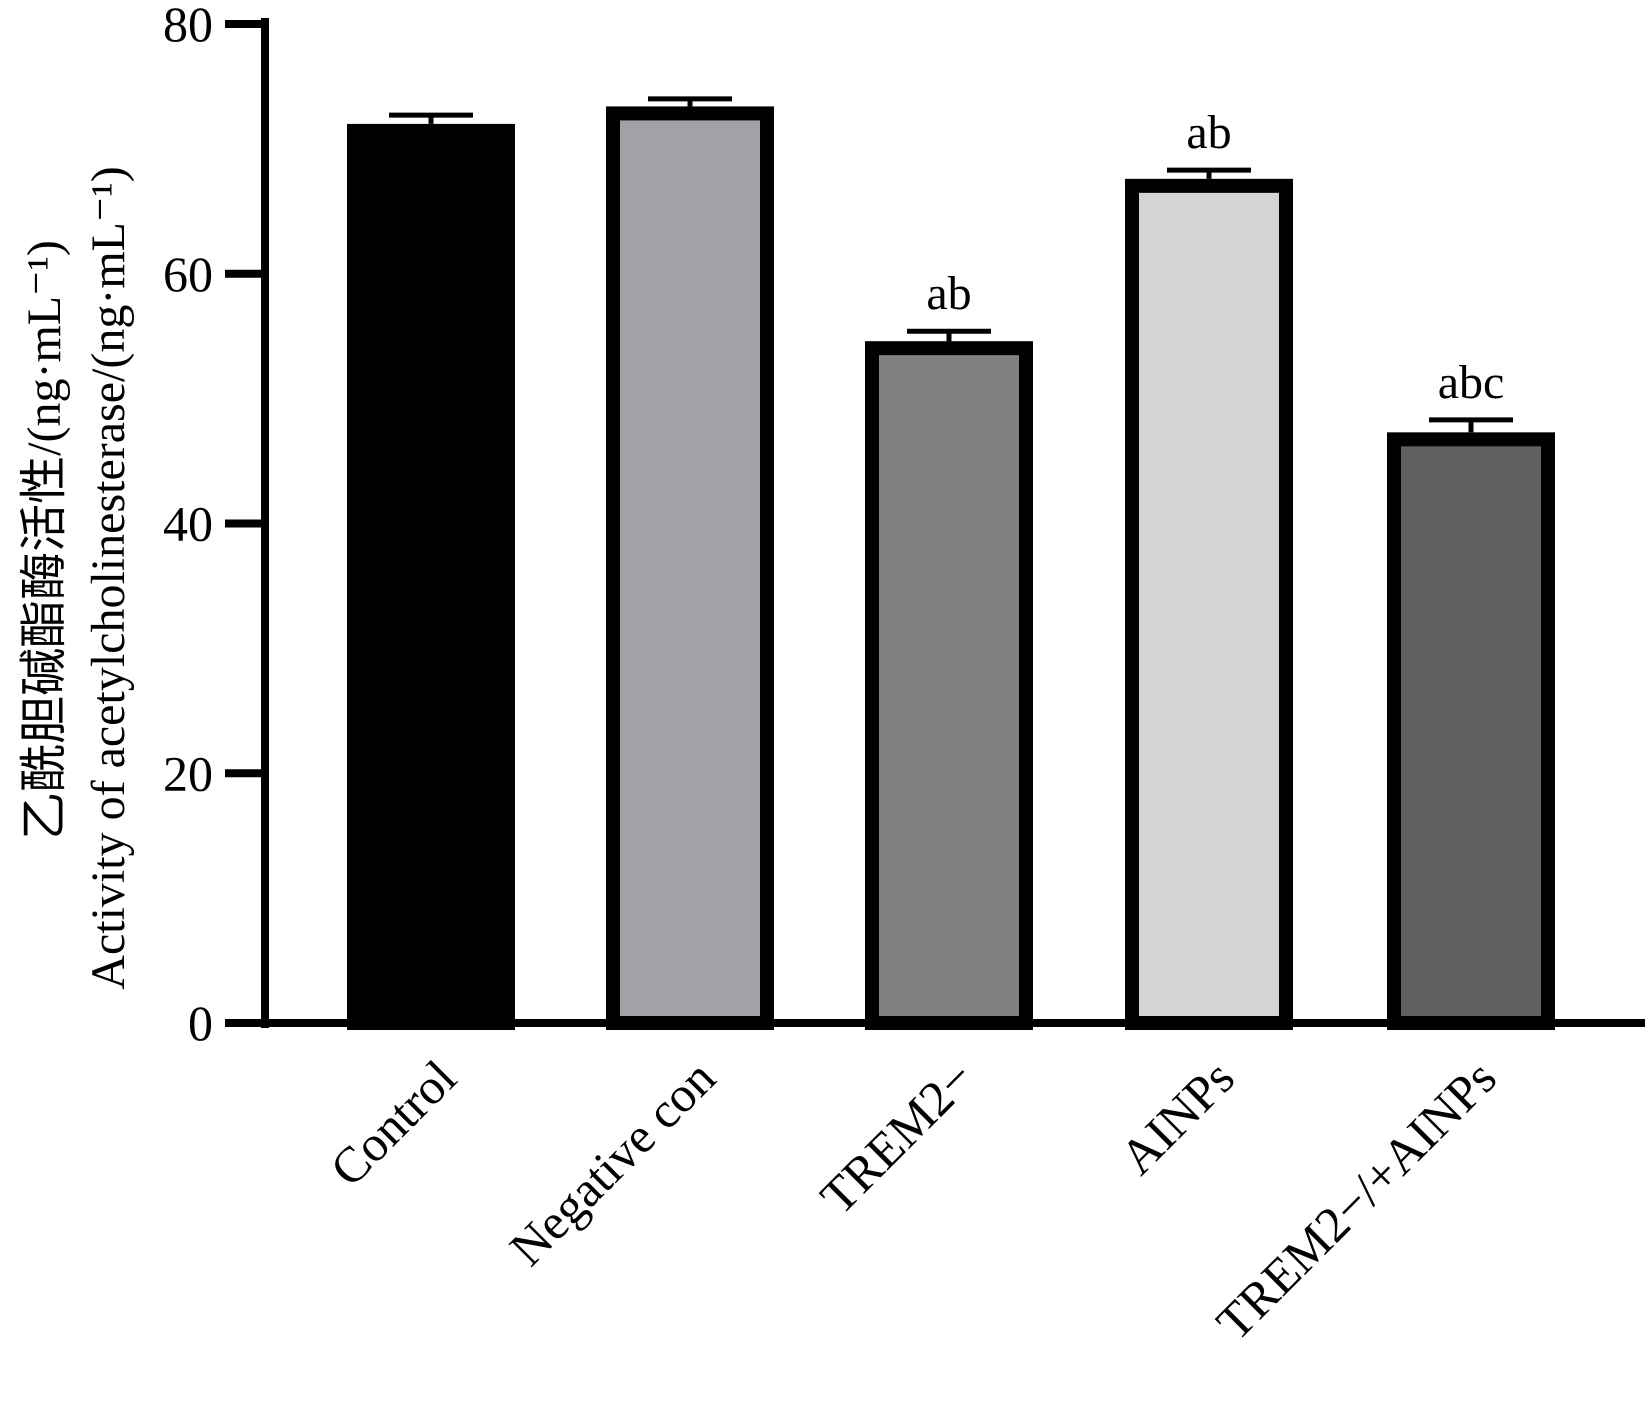  What do you see at coordinates (200, 1023) in the screenshot?
I see `y-tick-label-0: 0` at bounding box center [200, 1023].